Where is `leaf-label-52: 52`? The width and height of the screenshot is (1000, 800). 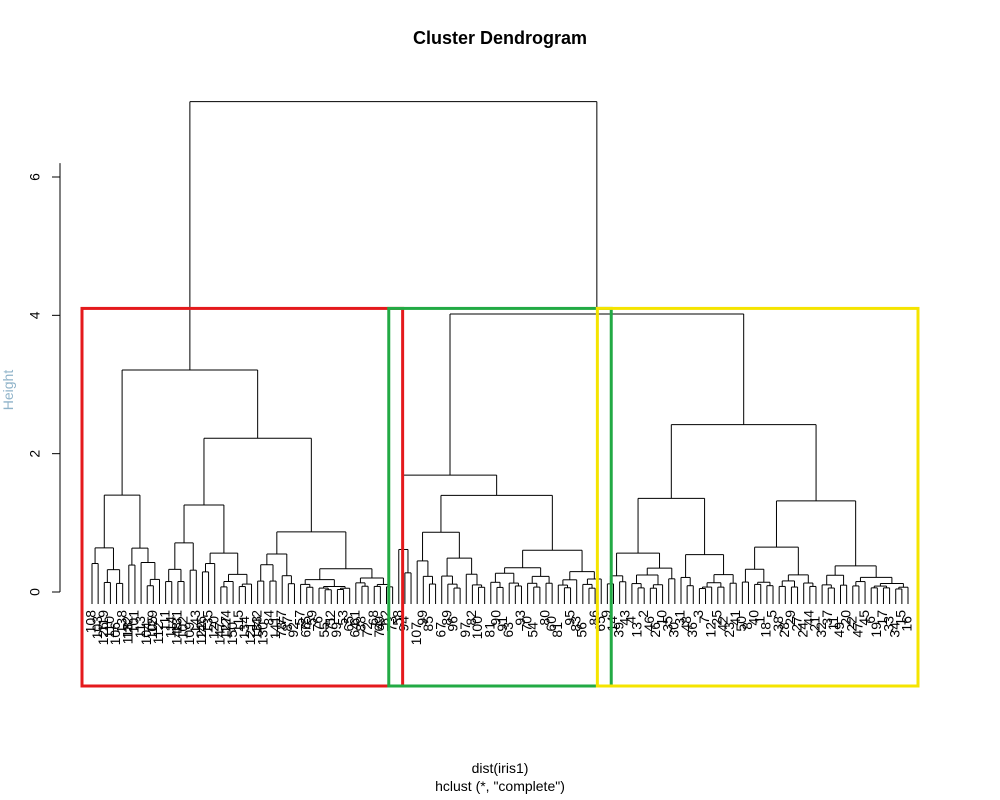
leaf-label-52: 52 is located at coordinates (330, 618).